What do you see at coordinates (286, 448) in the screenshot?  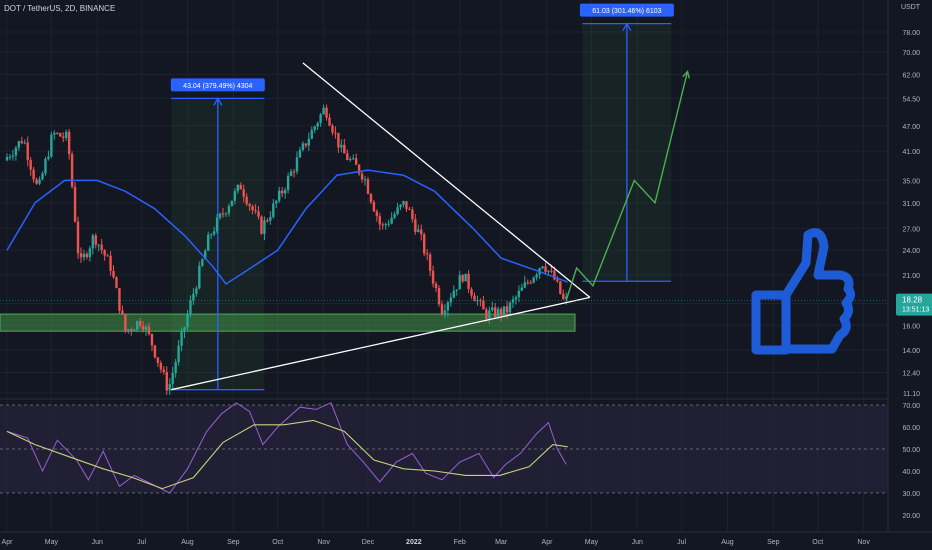 I see `rsi-line` at bounding box center [286, 448].